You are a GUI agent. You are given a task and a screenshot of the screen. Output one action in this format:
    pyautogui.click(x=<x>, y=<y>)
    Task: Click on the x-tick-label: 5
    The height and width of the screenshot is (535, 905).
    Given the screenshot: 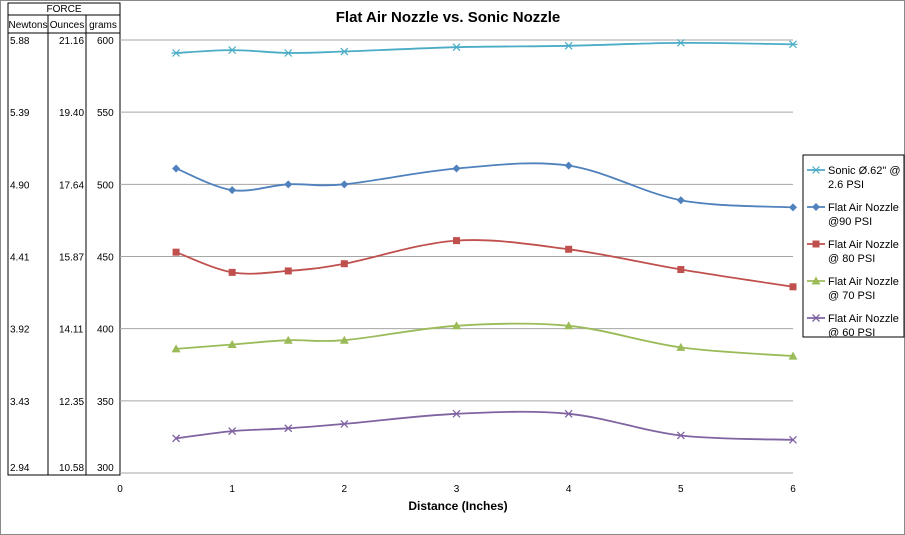 What is the action you would take?
    pyautogui.click(x=681, y=489)
    